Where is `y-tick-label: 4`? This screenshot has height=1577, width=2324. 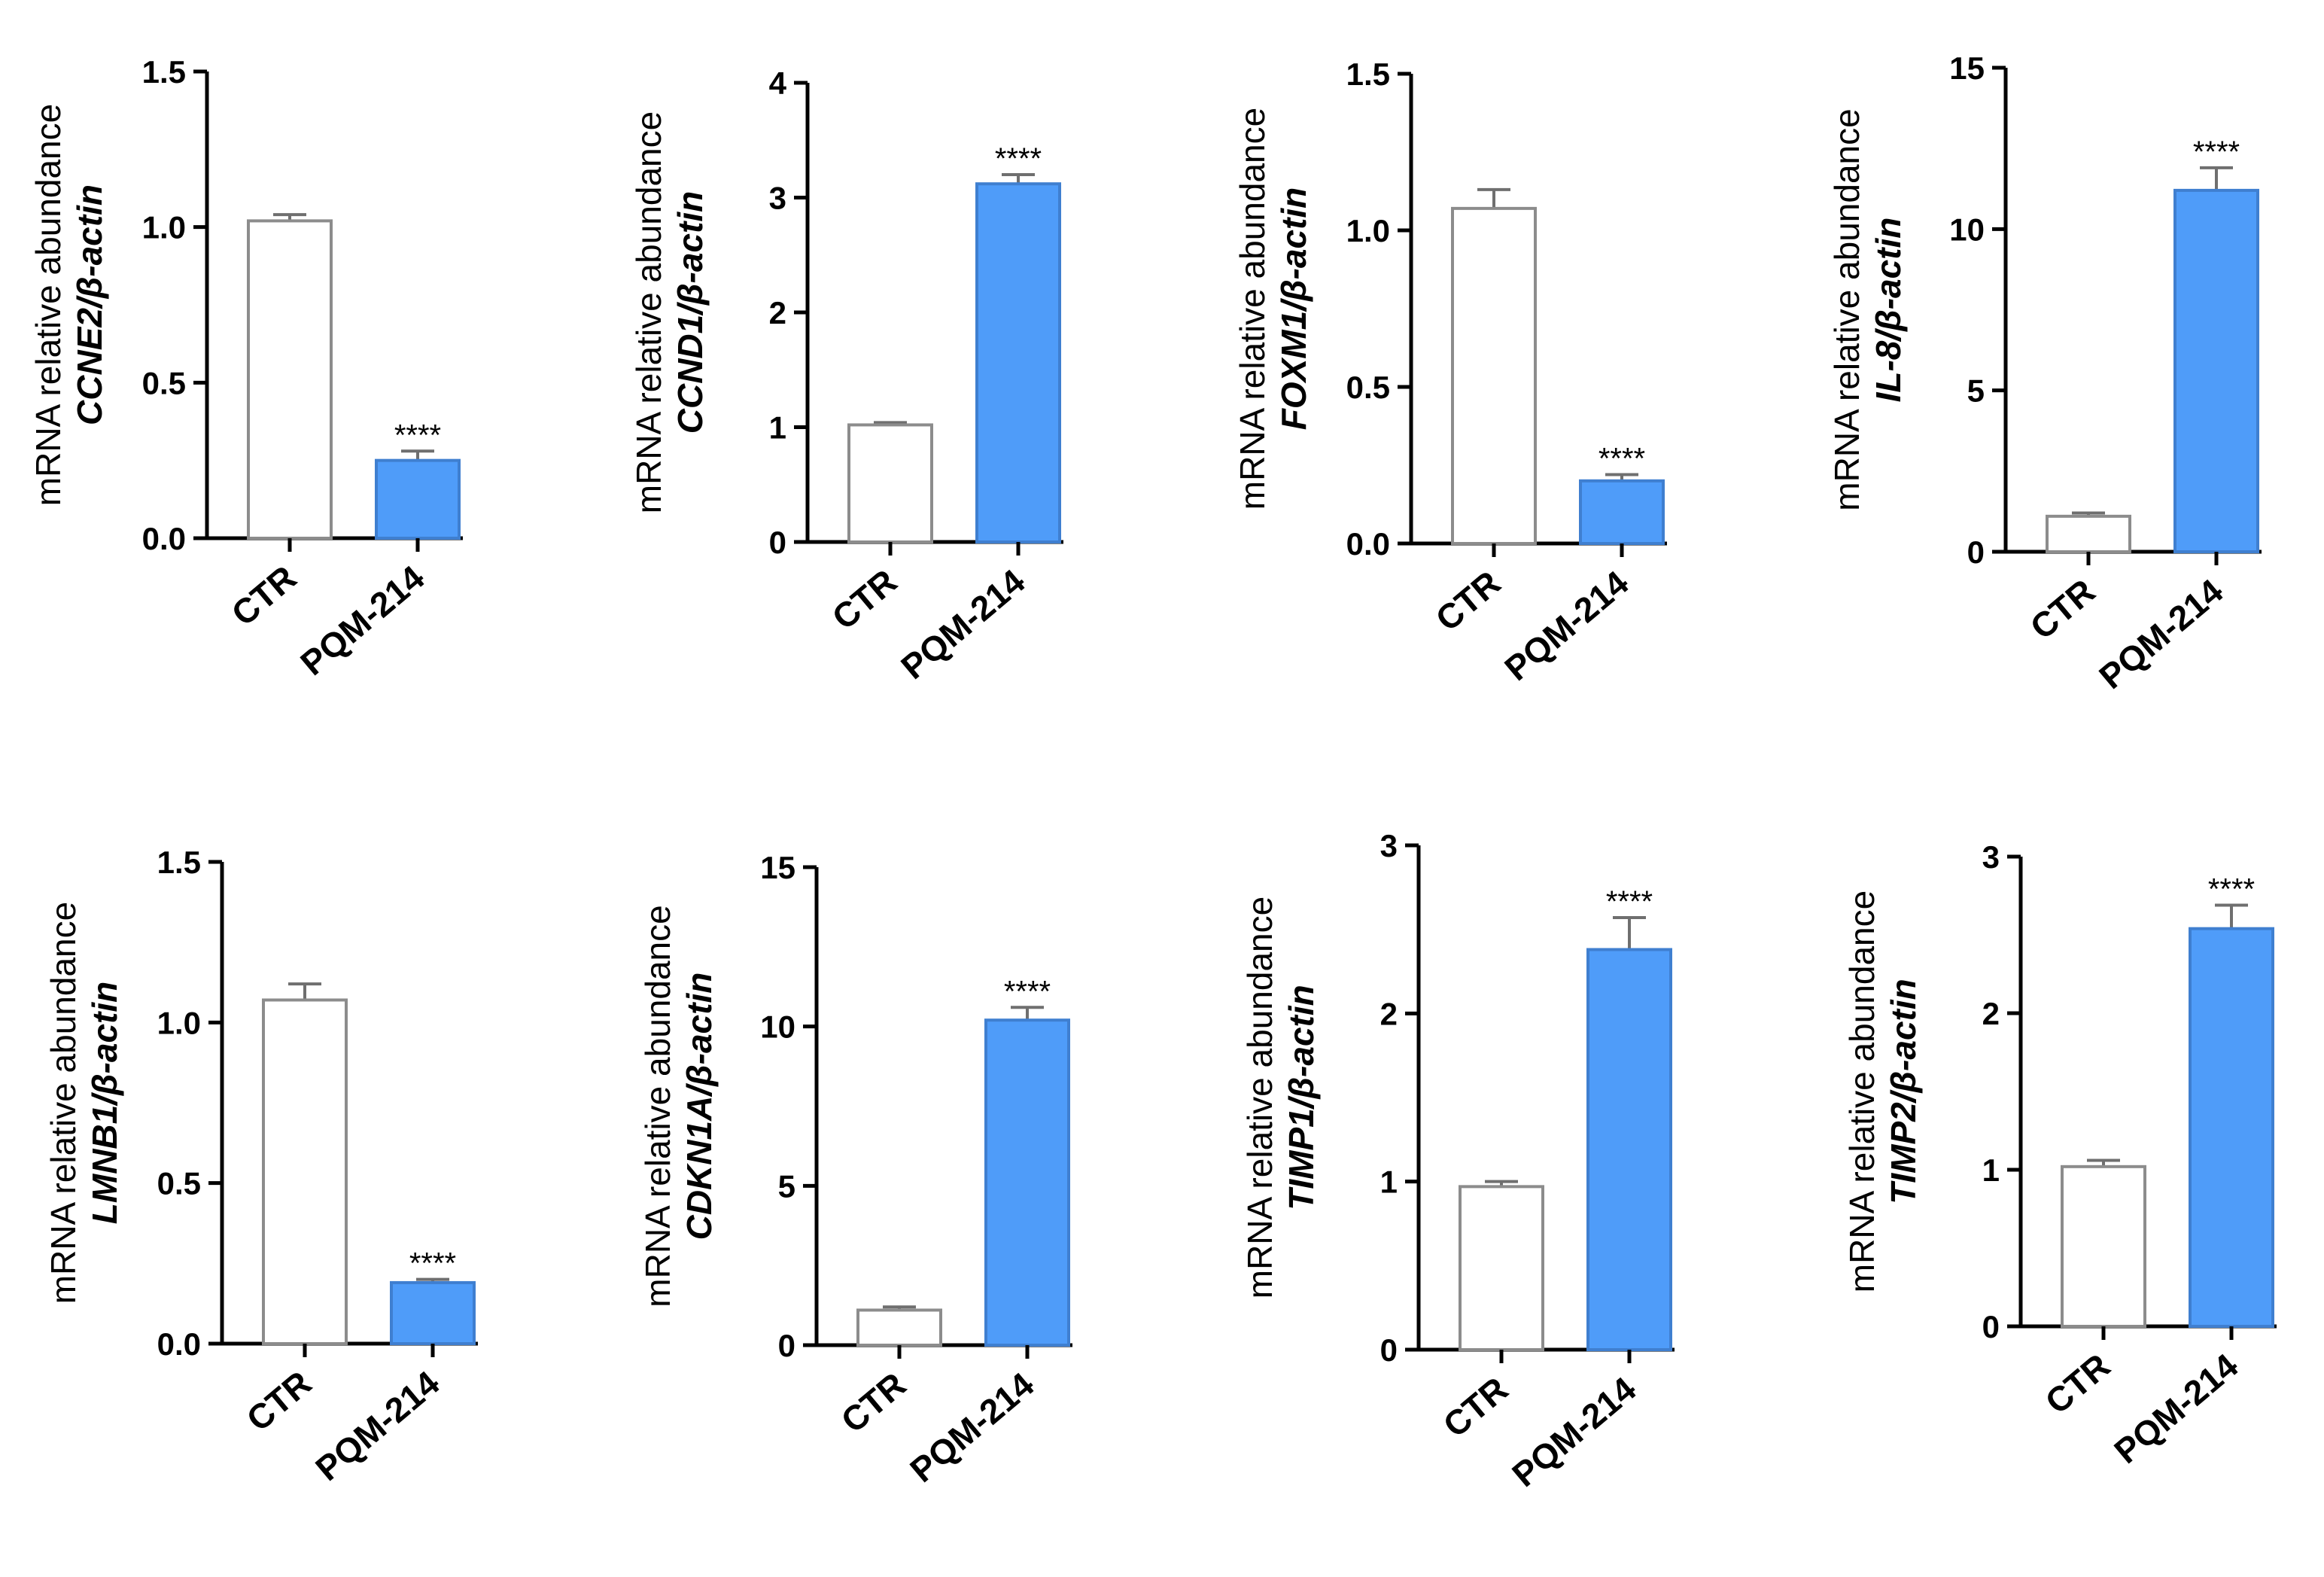
y-tick-label: 4 is located at coordinates (778, 83).